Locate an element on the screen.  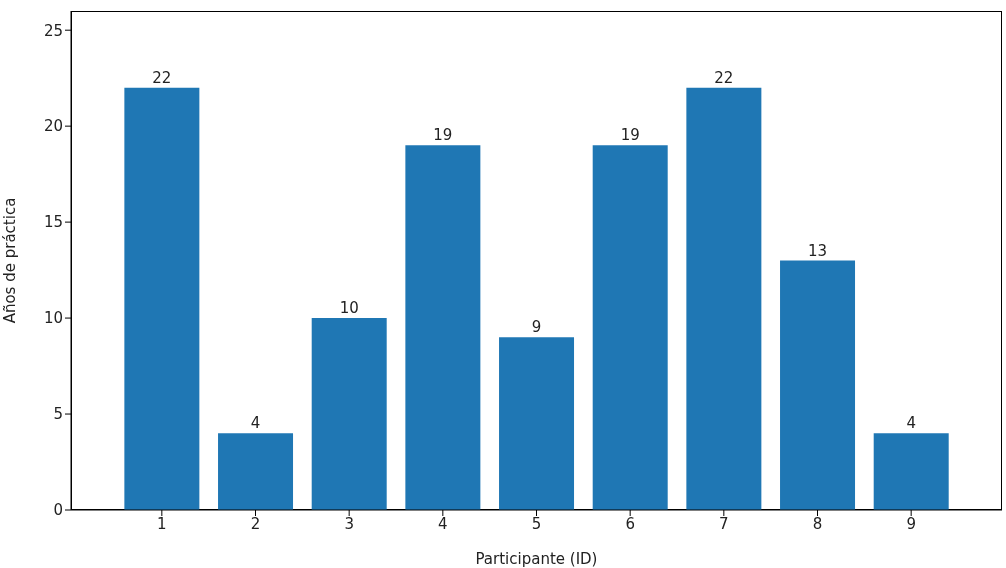
y-tick-label: 5 is located at coordinates (58, 414).